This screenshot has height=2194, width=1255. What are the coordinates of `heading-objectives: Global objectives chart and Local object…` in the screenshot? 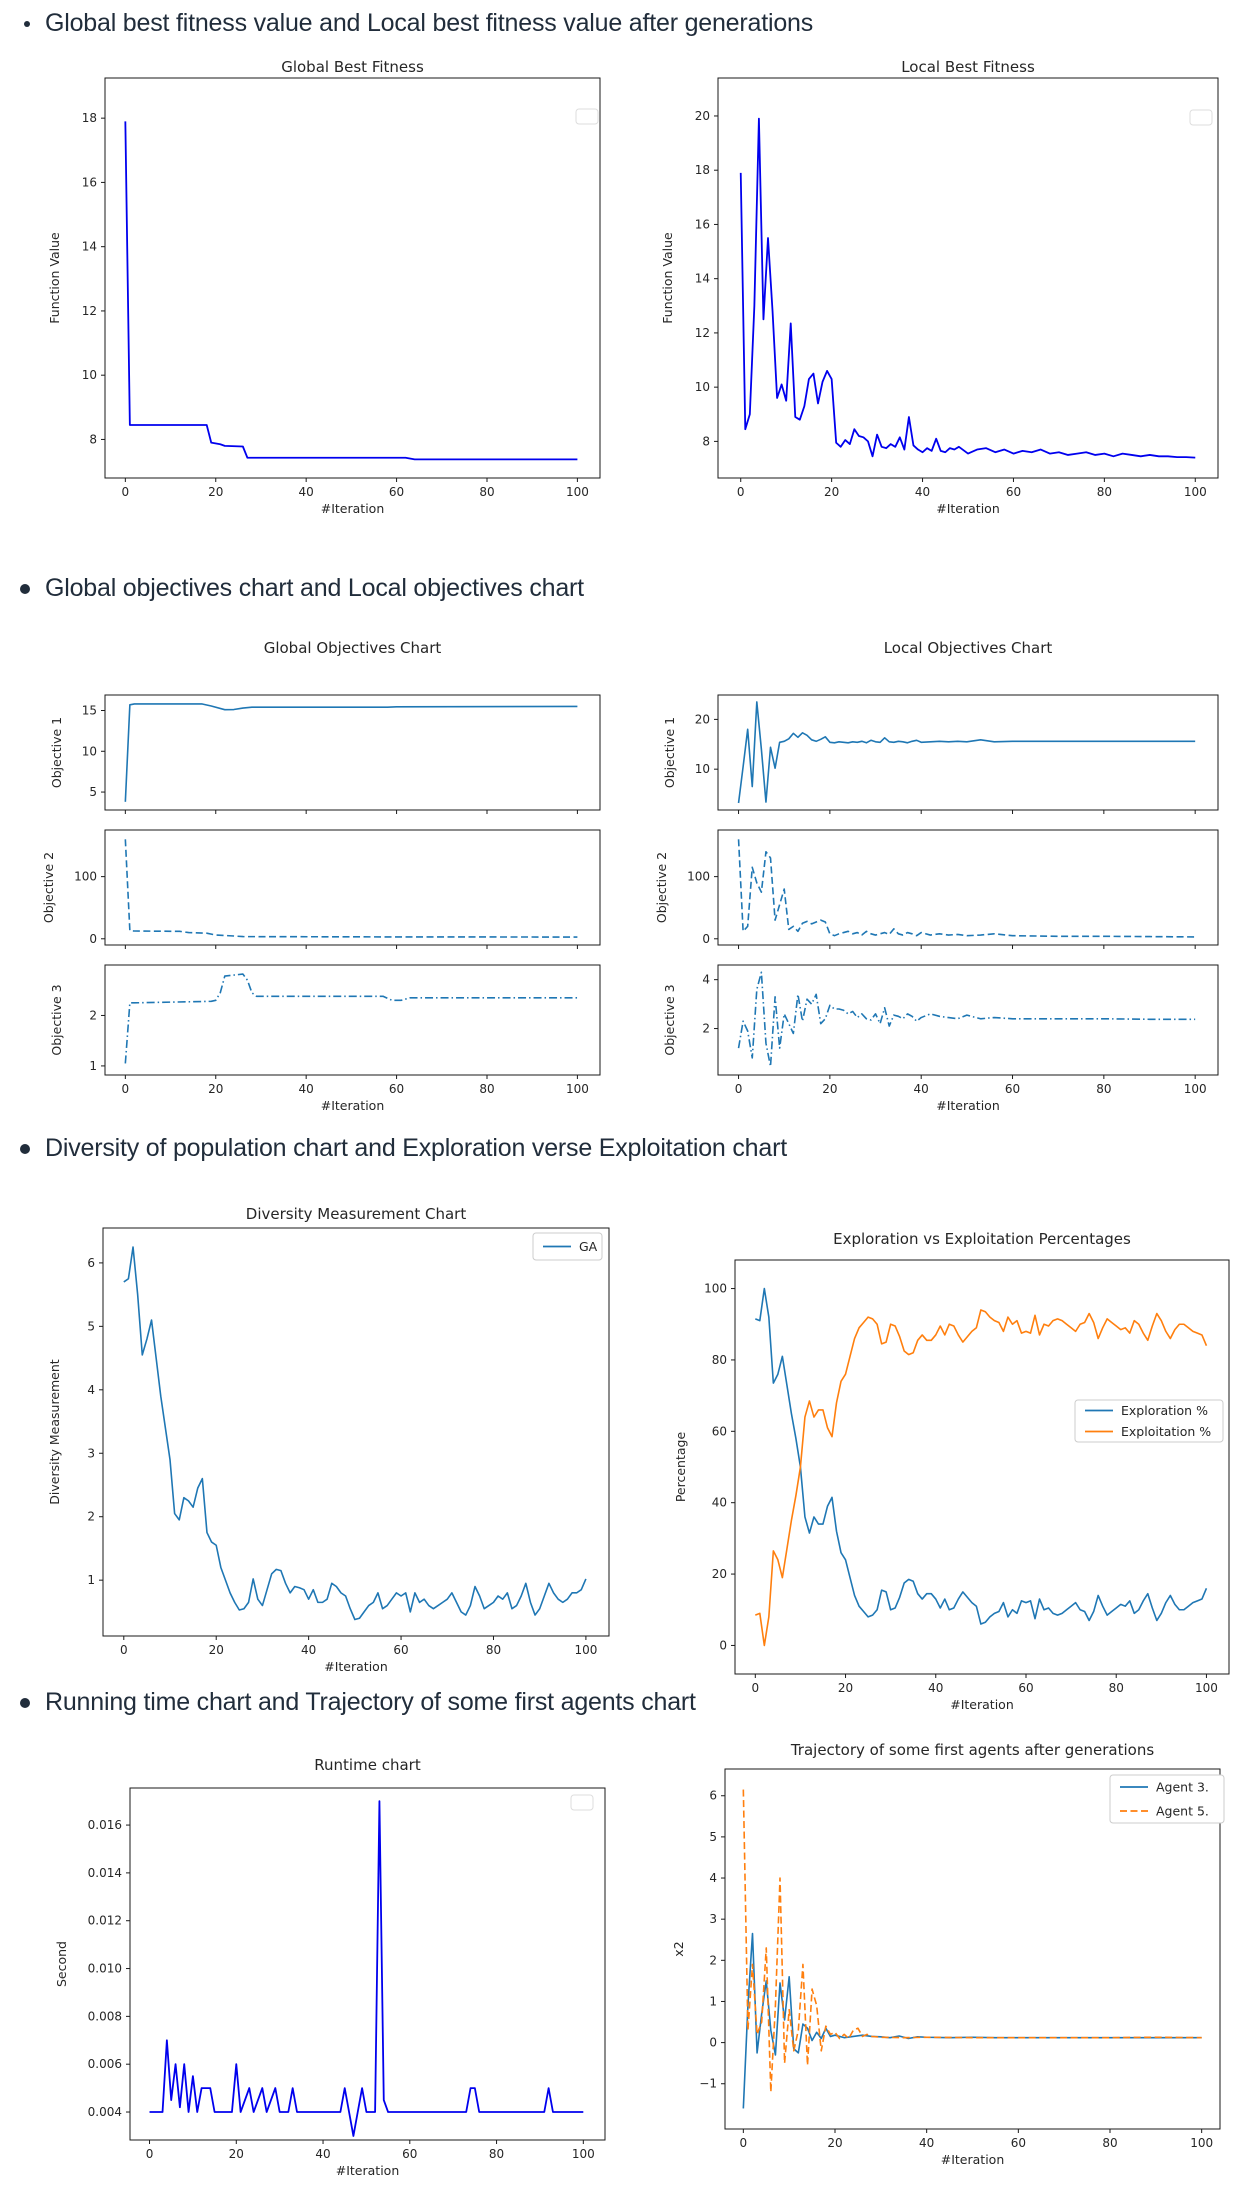 It's located at (301, 588).